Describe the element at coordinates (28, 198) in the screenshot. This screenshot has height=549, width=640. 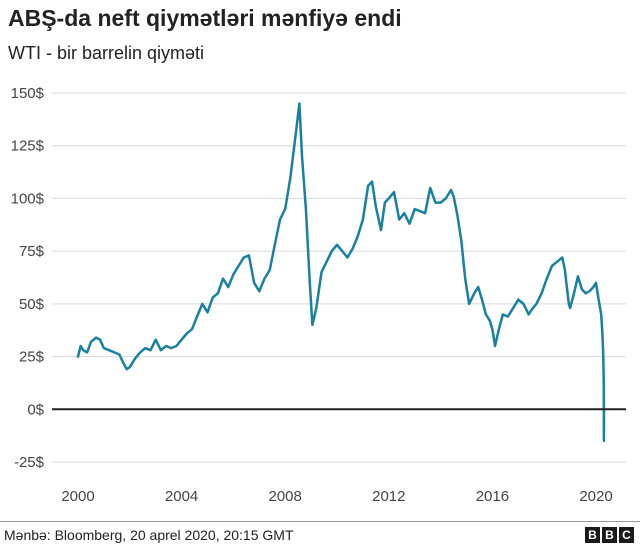
I see `y-tick-label: 100$` at that location.